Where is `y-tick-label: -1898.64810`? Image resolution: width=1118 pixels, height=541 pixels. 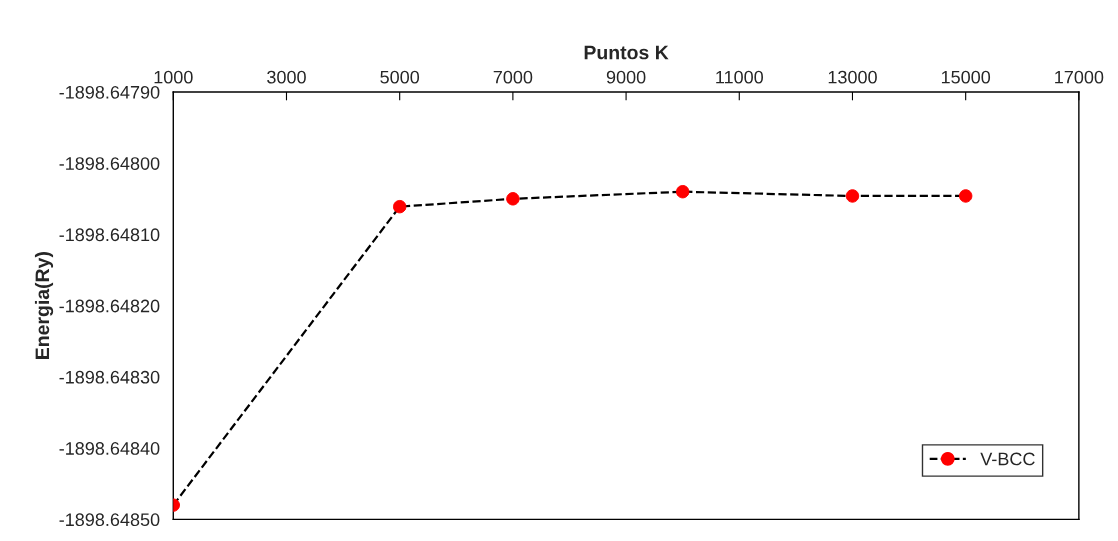 y-tick-label: -1898.64810 is located at coordinates (109, 235).